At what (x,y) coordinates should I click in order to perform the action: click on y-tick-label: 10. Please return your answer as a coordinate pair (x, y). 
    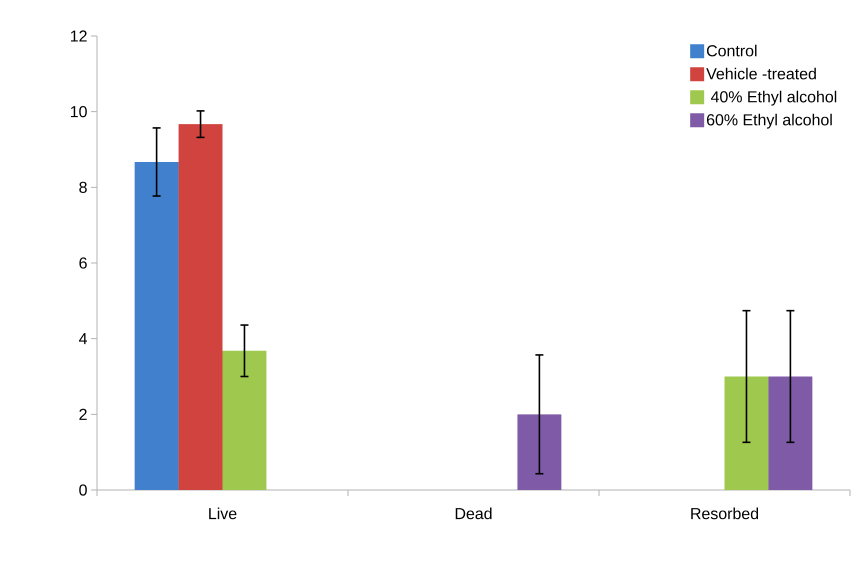
    Looking at the image, I should click on (78, 112).